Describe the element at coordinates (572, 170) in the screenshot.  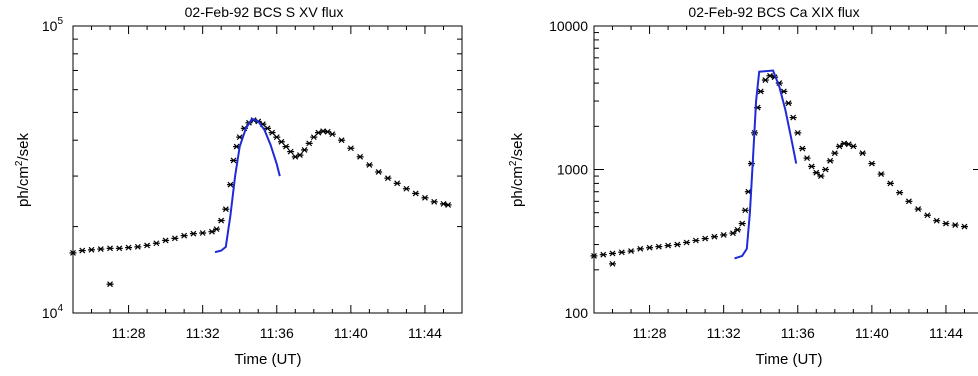
I see `y-tick-label: 1000` at that location.